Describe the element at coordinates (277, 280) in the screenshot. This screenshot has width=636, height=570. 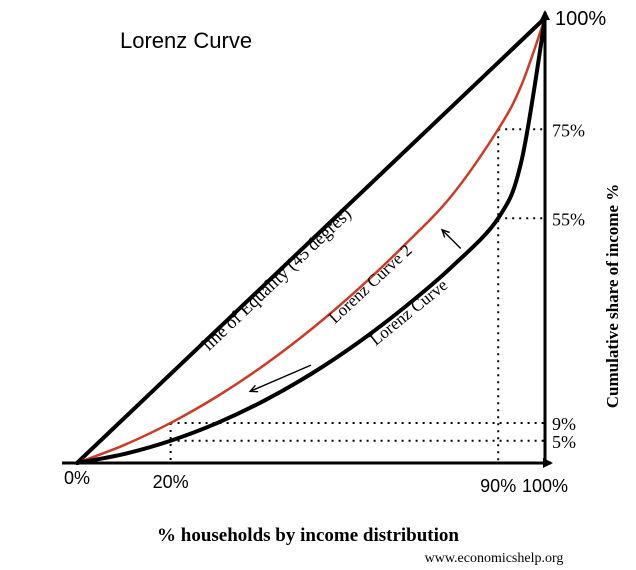
I see `equality-line-label: line of Equality (45 degres)` at that location.